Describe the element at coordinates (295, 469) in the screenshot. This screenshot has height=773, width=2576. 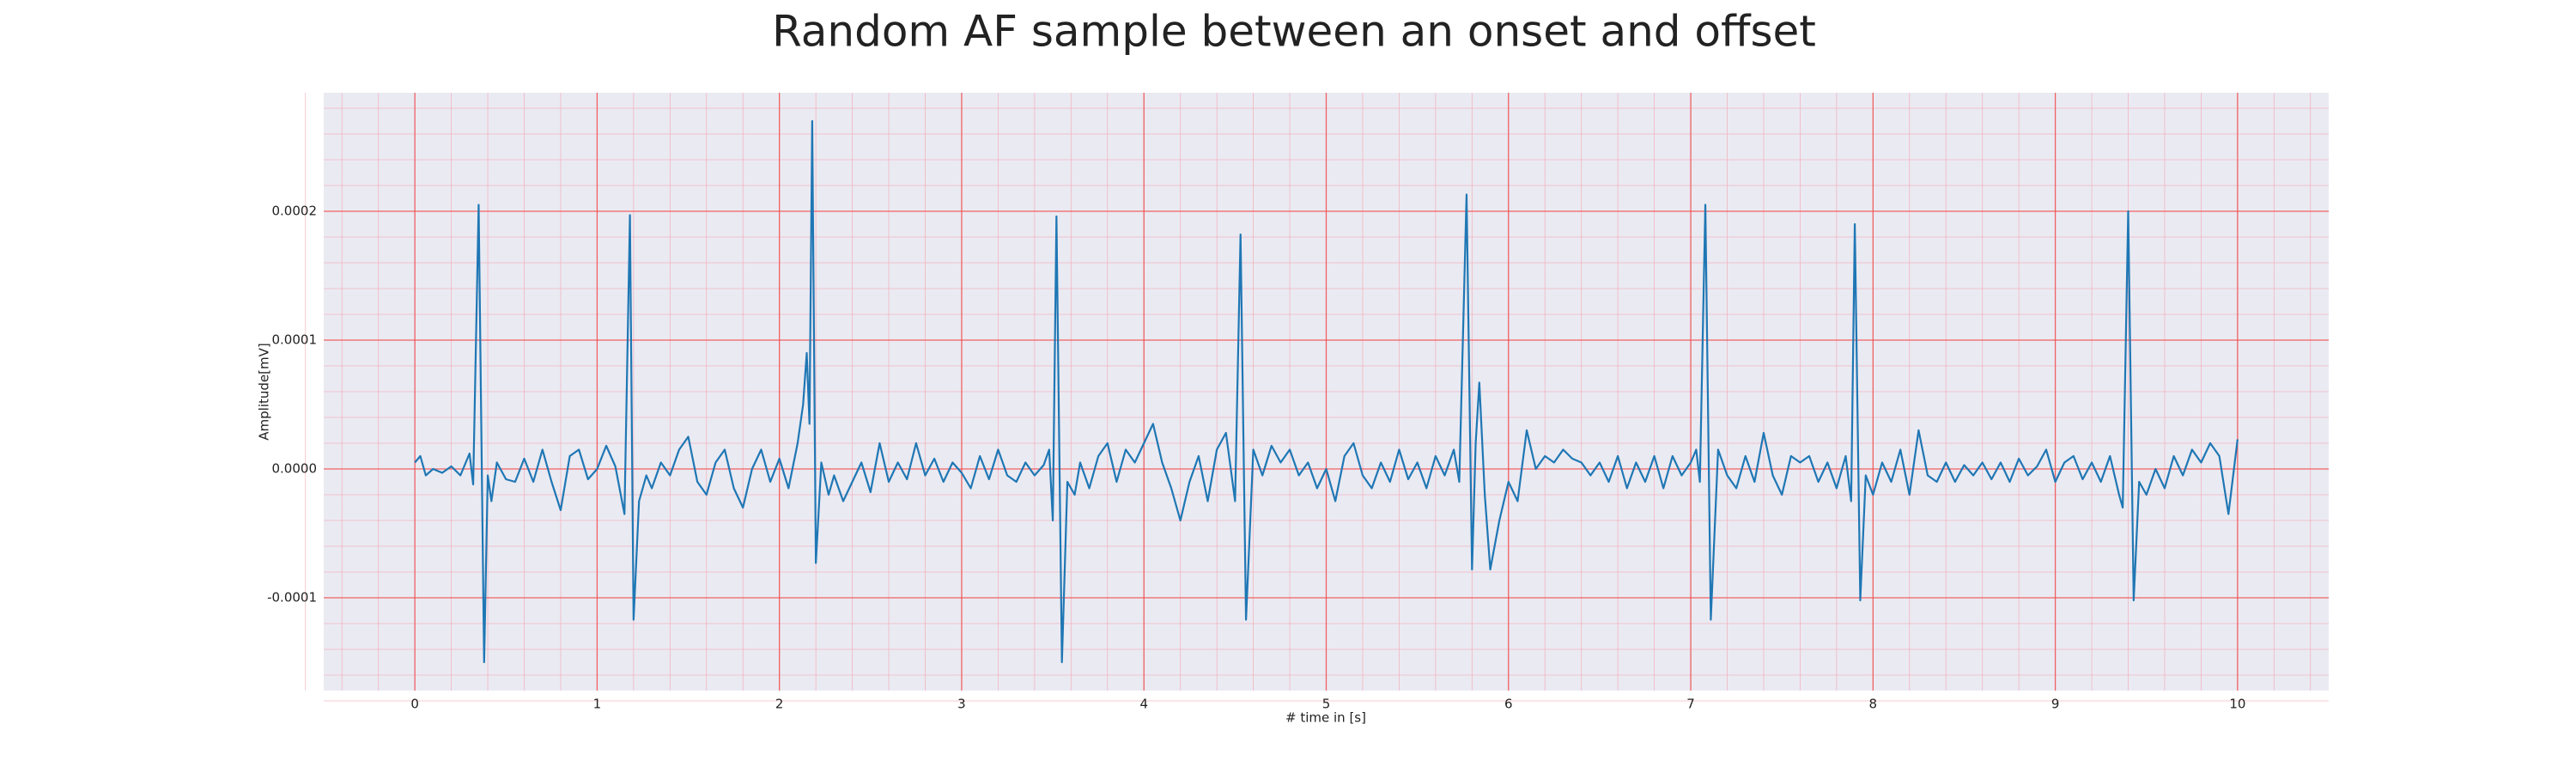
I see `y-tick-label: 0.0000` at that location.